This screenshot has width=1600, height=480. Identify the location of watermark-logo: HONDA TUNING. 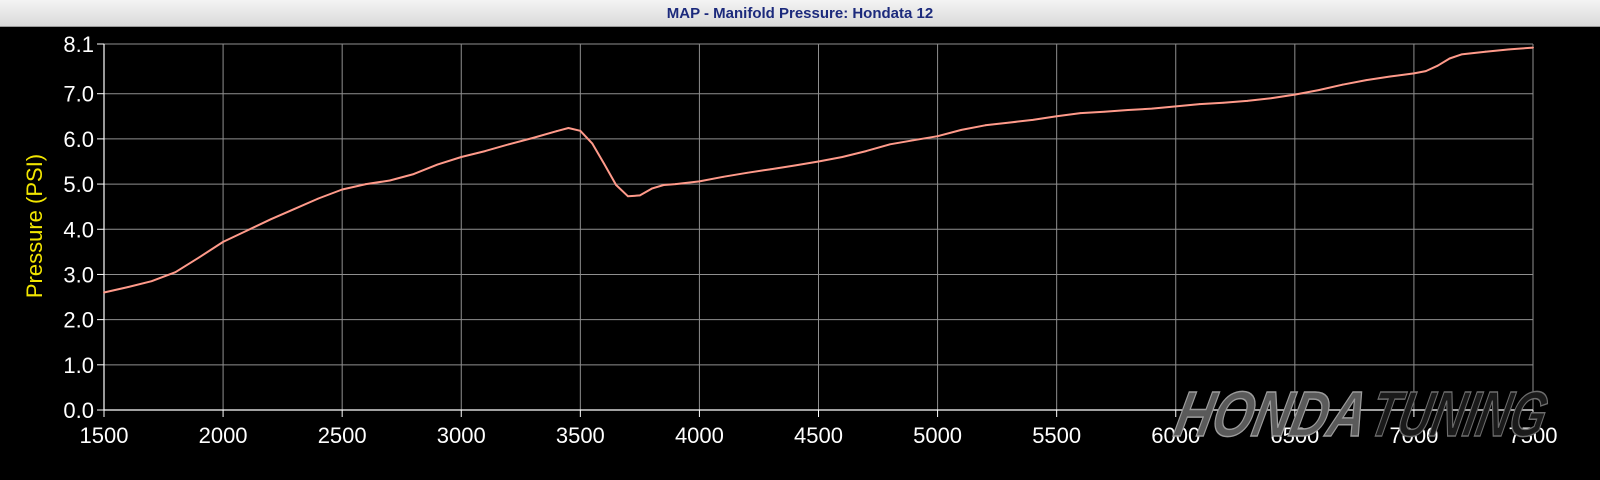
(1361, 414).